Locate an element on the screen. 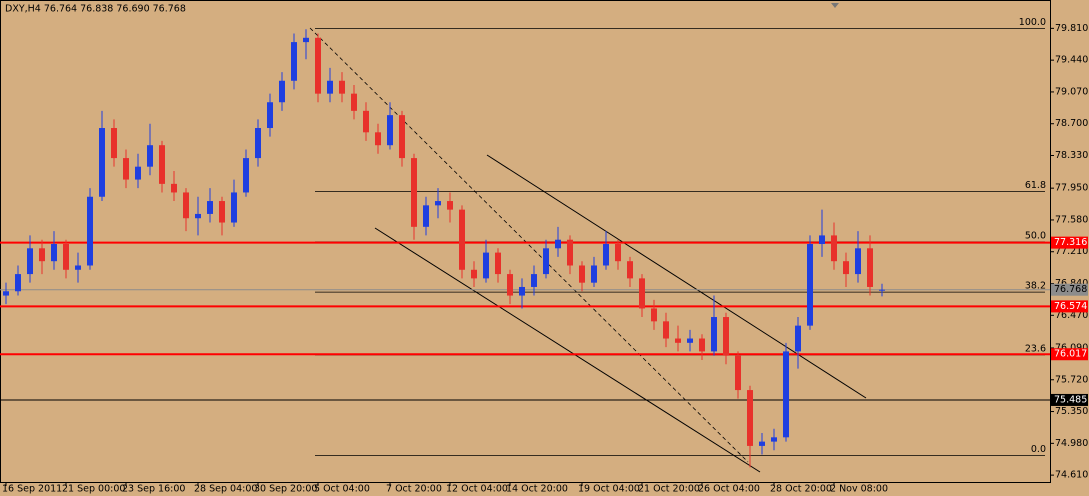 This screenshot has width=1089, height=496. price-tag-label: 76.574 is located at coordinates (1070, 306).